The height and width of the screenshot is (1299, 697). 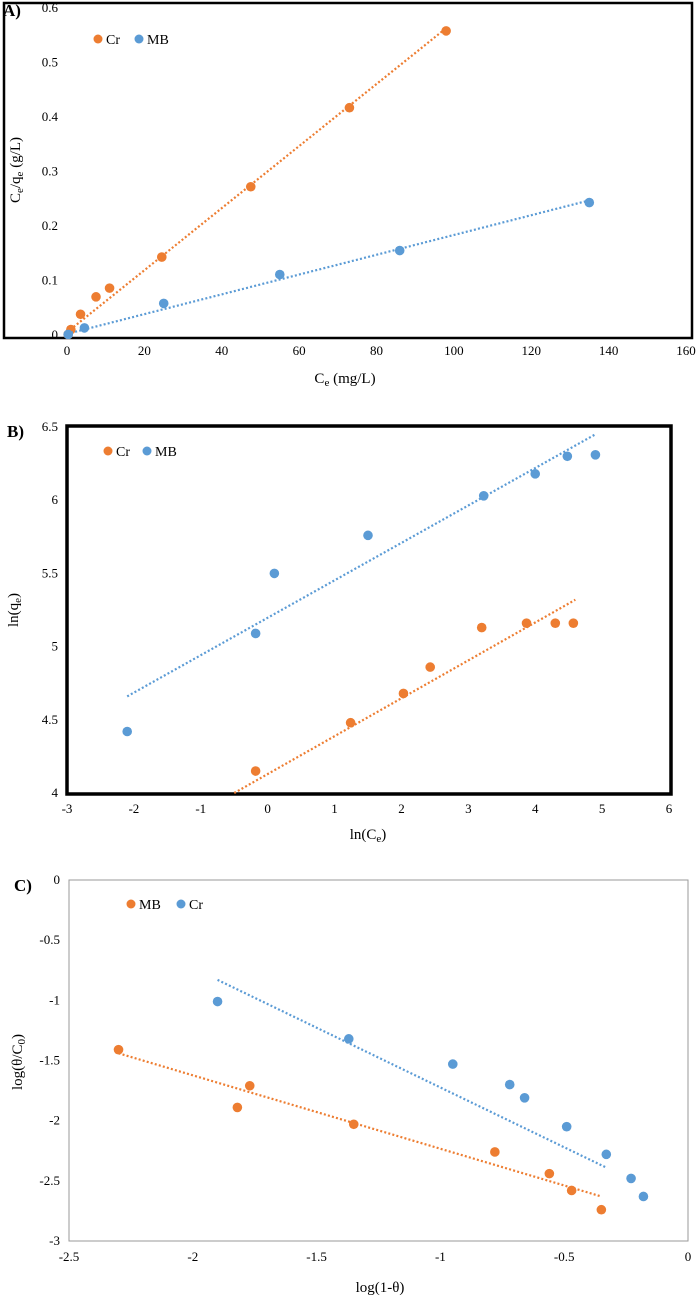 I want to click on panel-c-mb-trendline, so click(x=360, y=1125).